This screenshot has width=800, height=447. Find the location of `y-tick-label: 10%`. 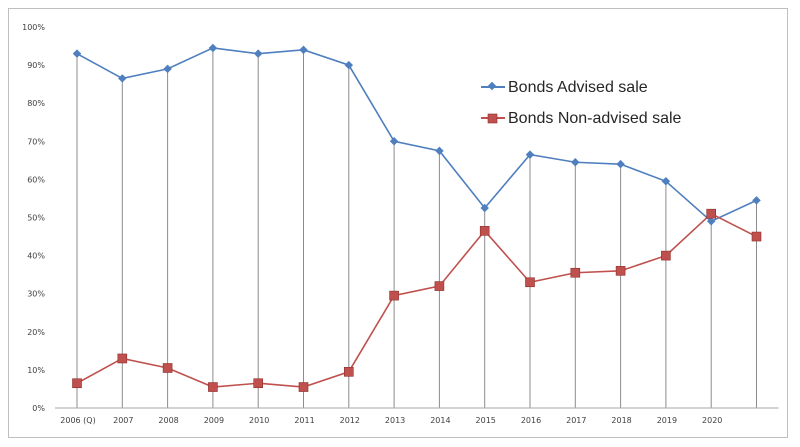

y-tick-label: 10% is located at coordinates (36, 370).